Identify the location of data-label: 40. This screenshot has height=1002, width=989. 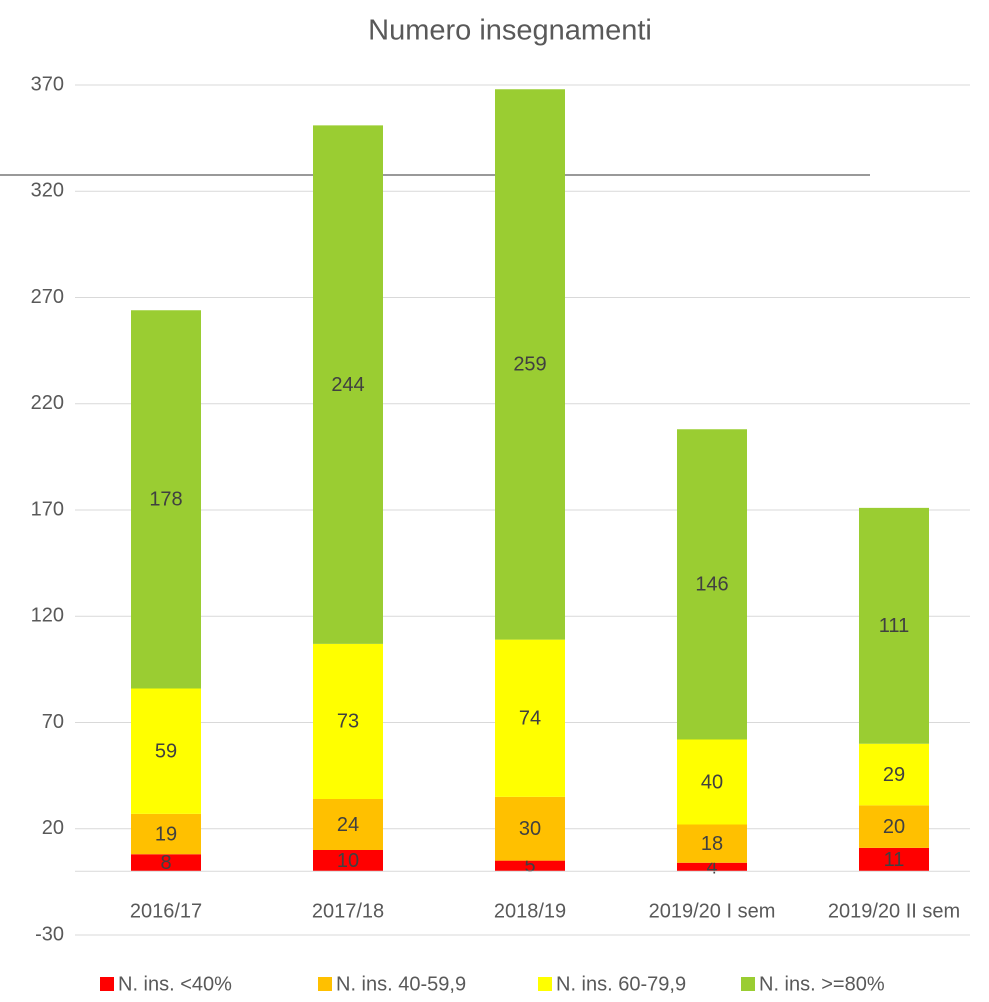
(712, 782).